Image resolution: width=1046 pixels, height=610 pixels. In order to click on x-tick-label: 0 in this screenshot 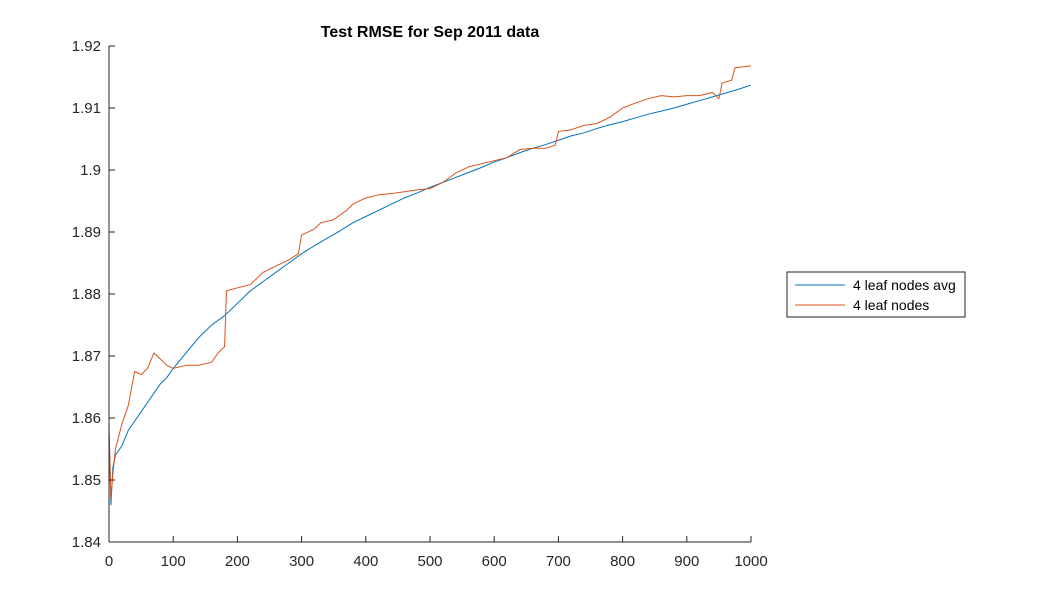, I will do `click(109, 561)`.